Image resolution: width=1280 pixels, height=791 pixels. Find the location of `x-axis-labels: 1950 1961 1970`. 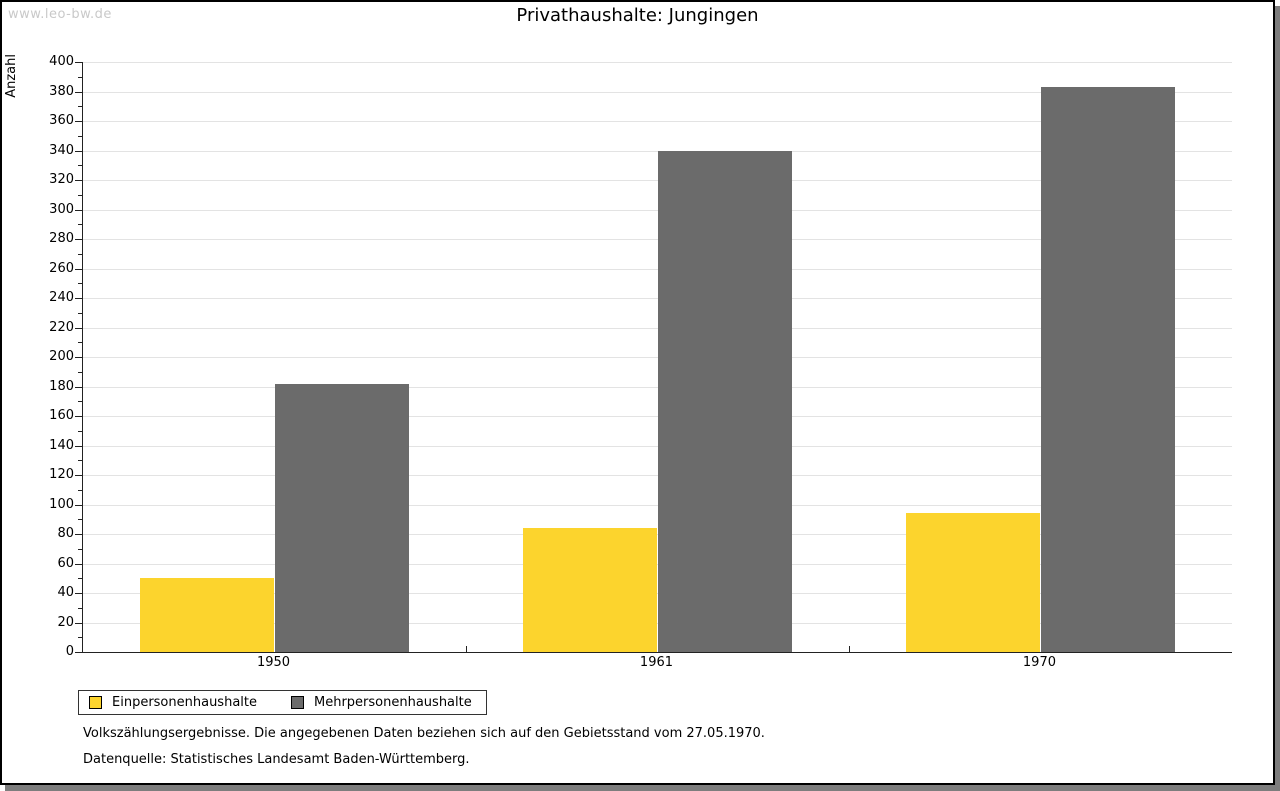

x-axis-labels: 1950 1961 1970 is located at coordinates (656, 663).